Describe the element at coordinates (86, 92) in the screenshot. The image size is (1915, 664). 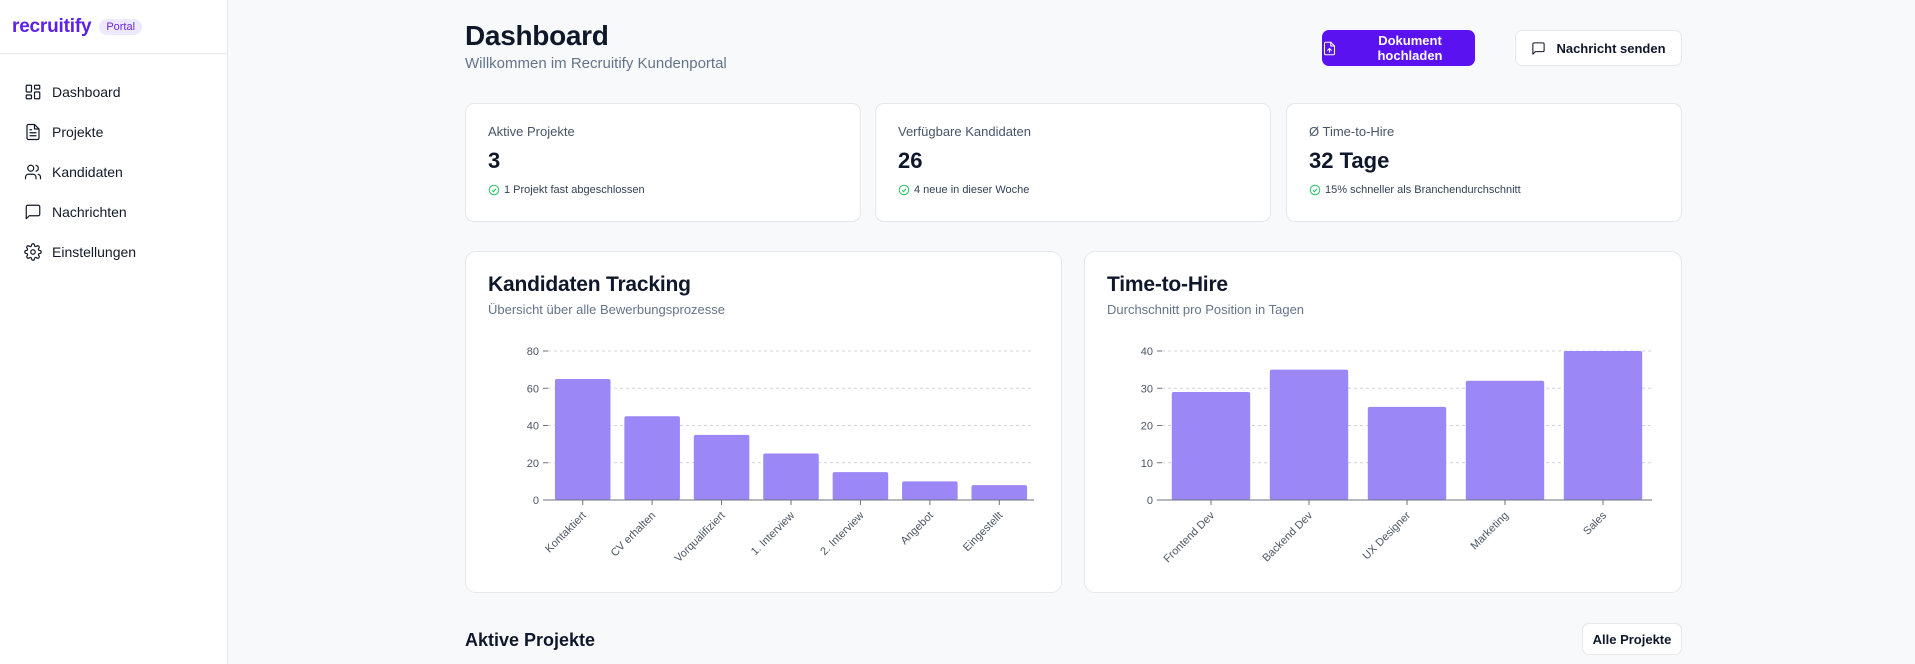
I see `sidebar-item-label: Dashboard` at that location.